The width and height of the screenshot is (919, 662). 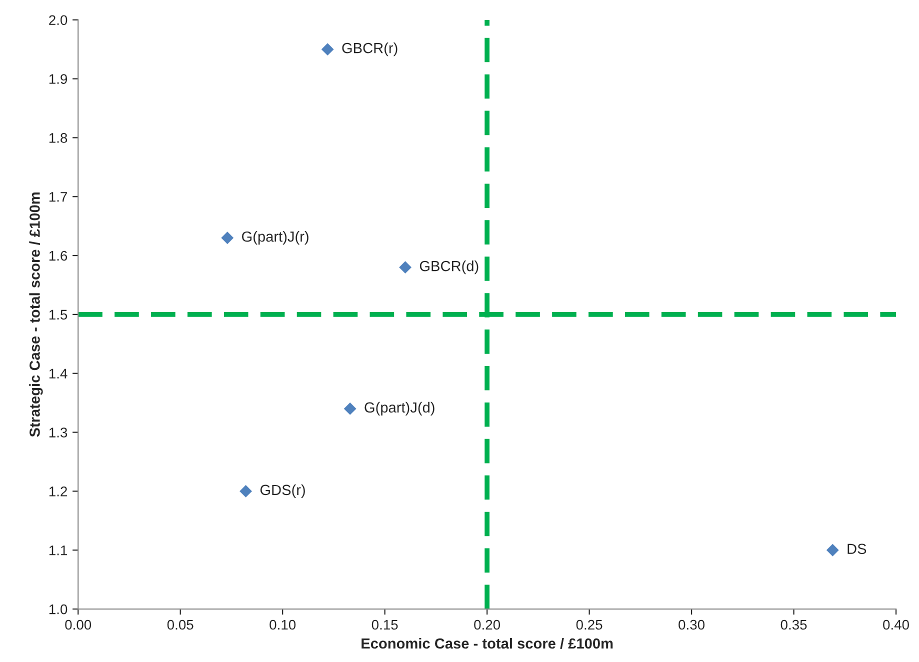 What do you see at coordinates (58, 609) in the screenshot?
I see `y-tick-label: 1.0` at bounding box center [58, 609].